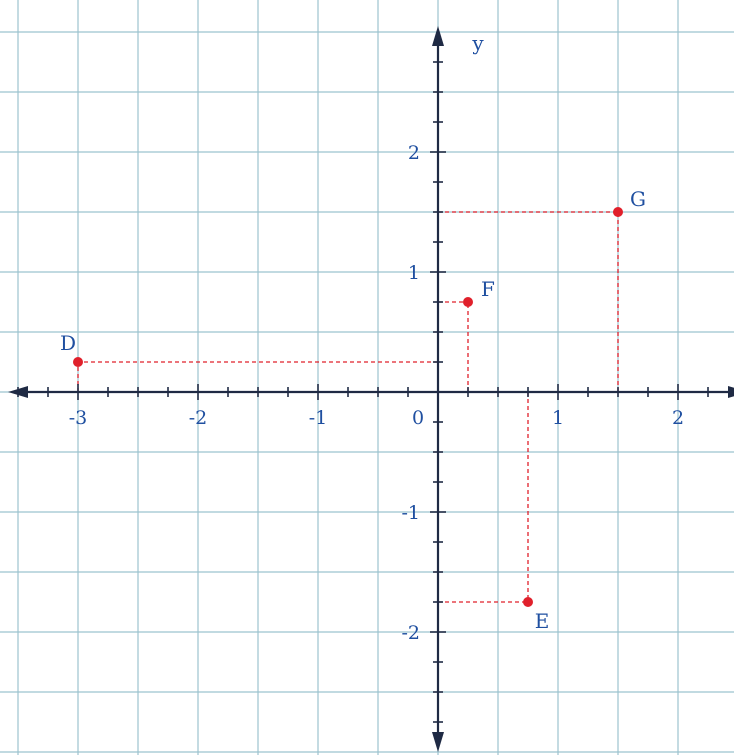 The width and height of the screenshot is (734, 755). What do you see at coordinates (638, 199) in the screenshot?
I see `point-label-g: G` at bounding box center [638, 199].